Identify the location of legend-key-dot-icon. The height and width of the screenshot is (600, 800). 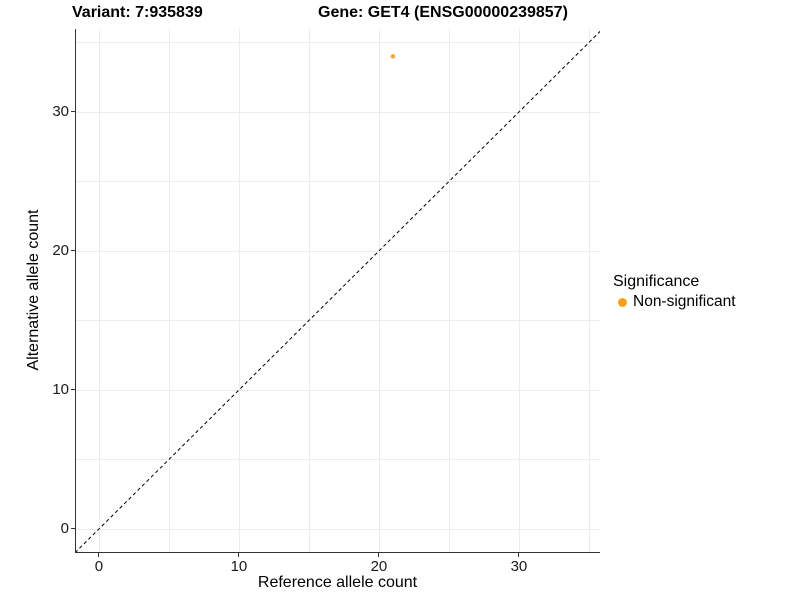
(622, 302).